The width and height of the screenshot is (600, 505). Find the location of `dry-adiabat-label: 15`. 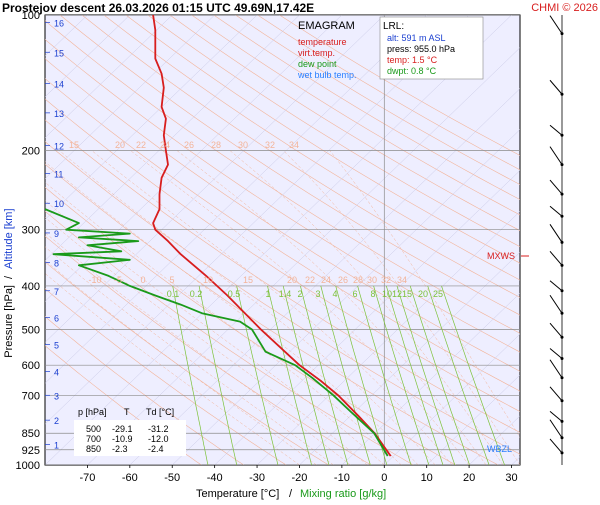

dry-adiabat-label: 15 is located at coordinates (74, 145).